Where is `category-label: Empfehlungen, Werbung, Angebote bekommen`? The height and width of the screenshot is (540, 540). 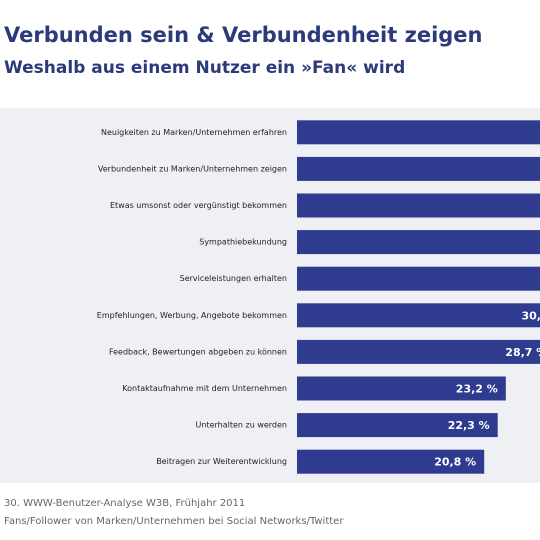
category-label: Empfehlungen, Werbung, Angebote bekommen is located at coordinates (192, 315).